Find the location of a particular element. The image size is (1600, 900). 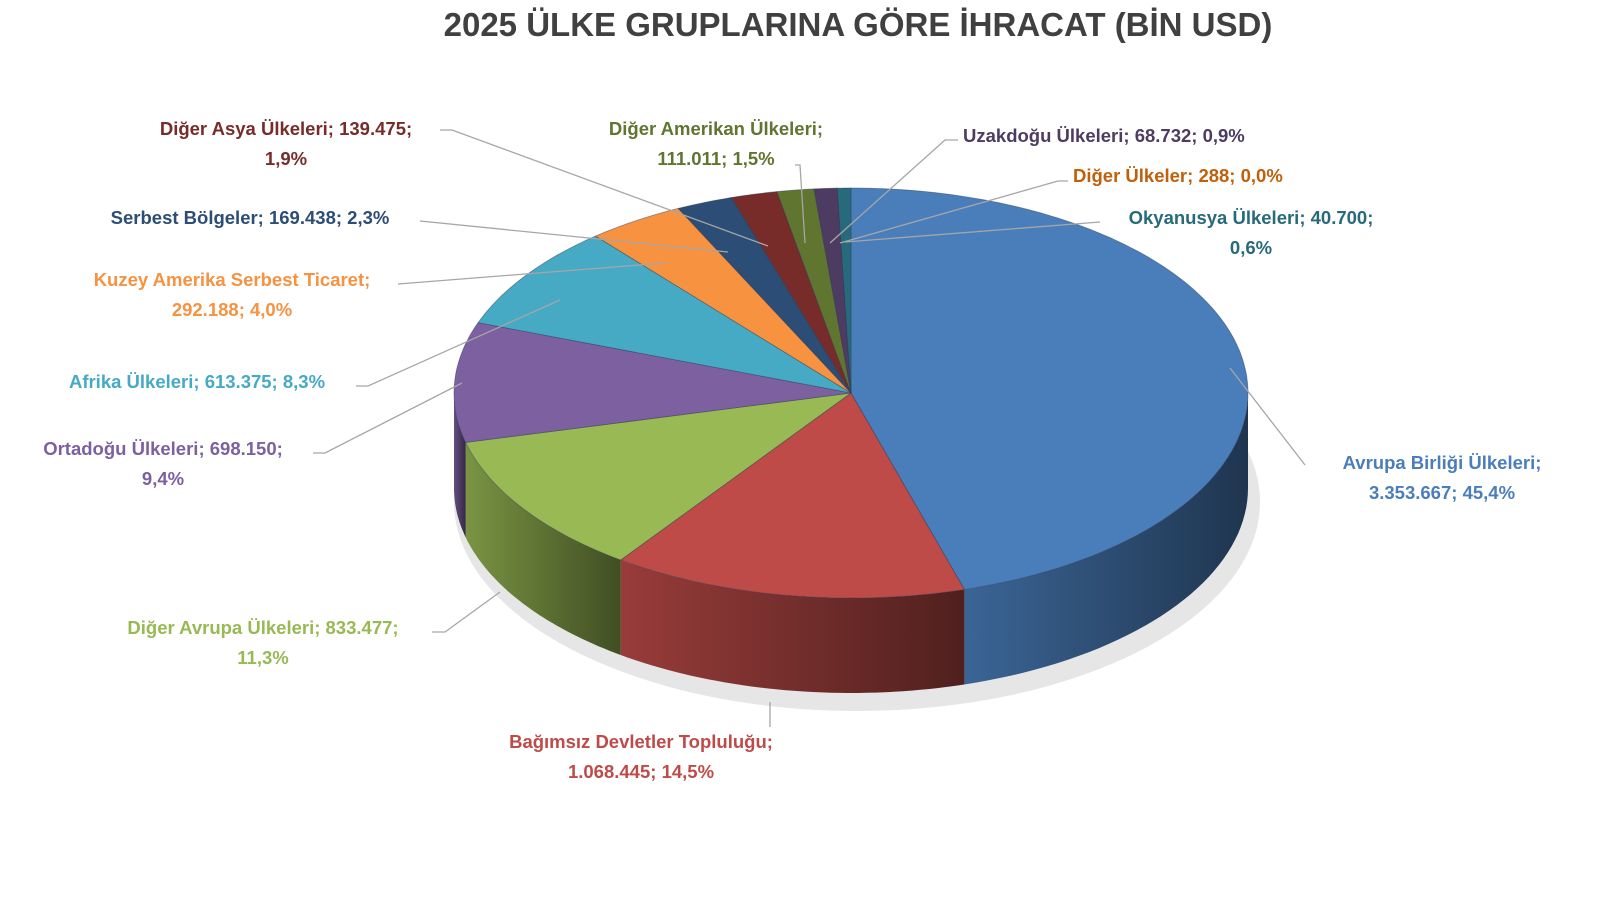

label-percent: 14,5% is located at coordinates (688, 771).